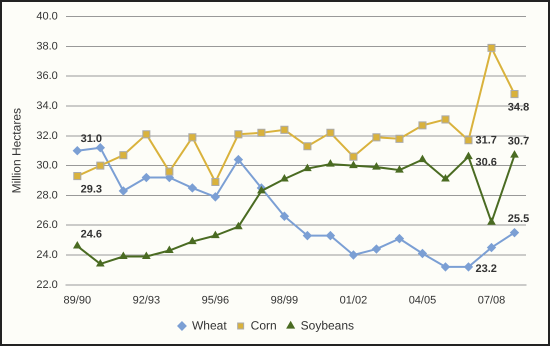  What do you see at coordinates (91, 190) in the screenshot?
I see `data-label: 29.3` at bounding box center [91, 190].